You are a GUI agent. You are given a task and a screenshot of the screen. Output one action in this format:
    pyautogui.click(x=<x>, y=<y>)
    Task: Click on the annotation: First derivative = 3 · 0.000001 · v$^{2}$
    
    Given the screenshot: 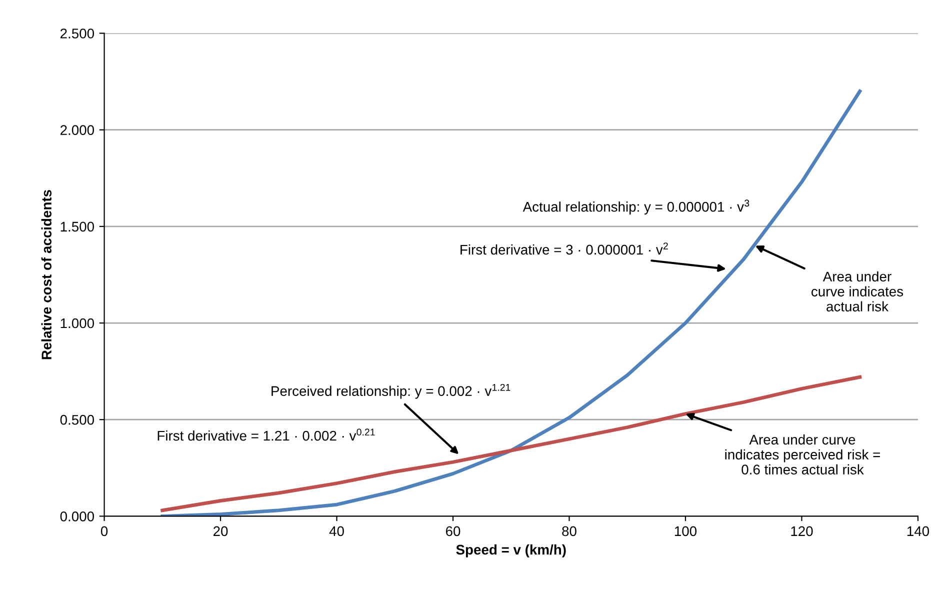 What is the action you would take?
    pyautogui.click(x=564, y=248)
    